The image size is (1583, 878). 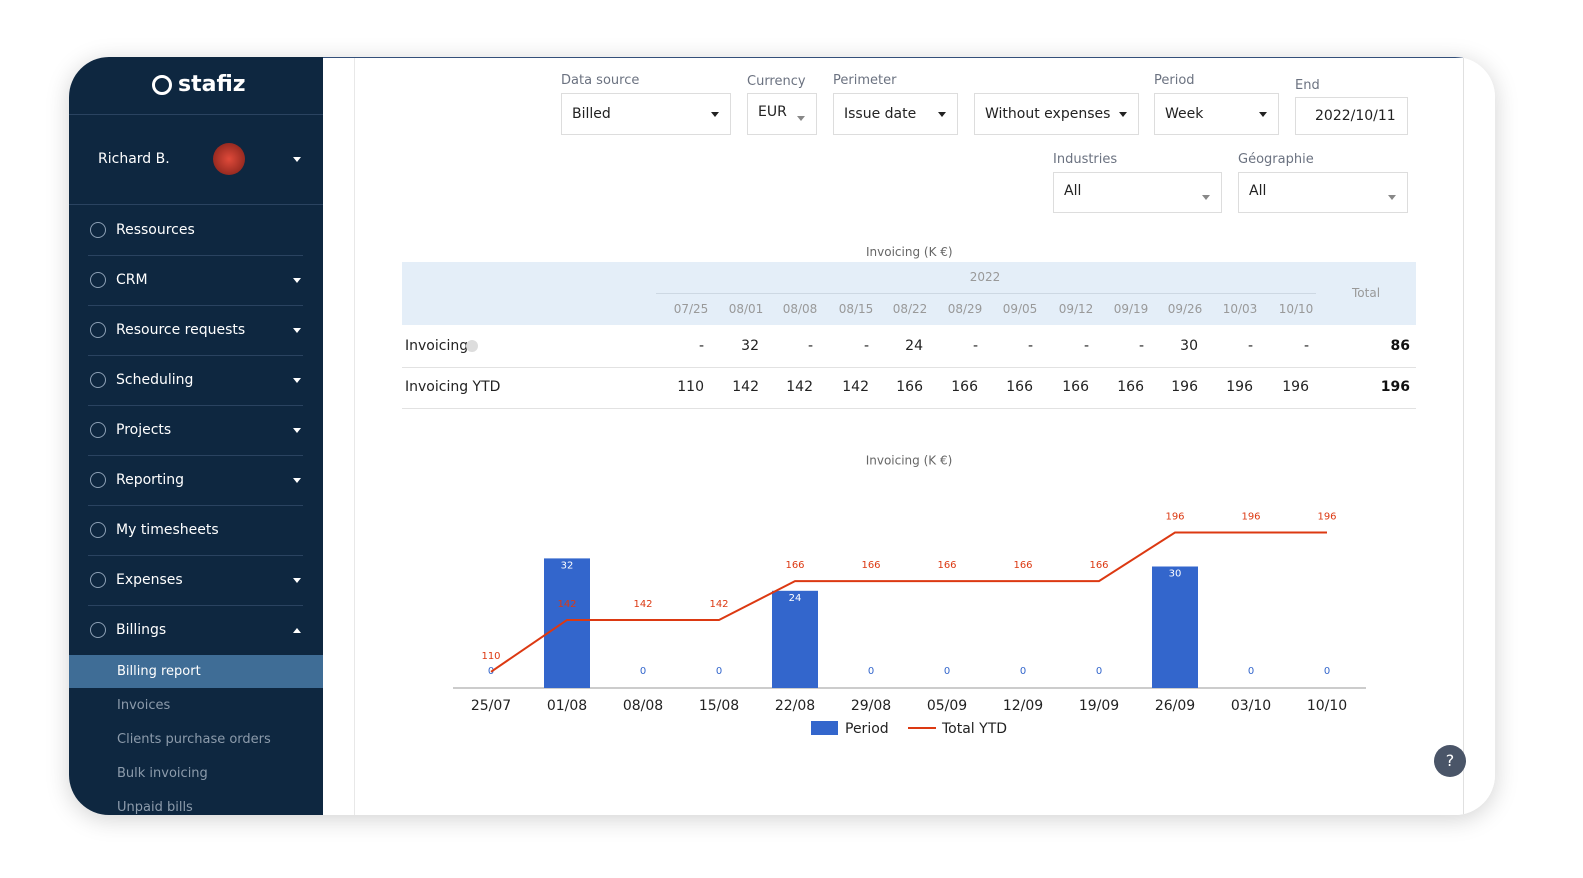 I want to click on data-label: 110, so click(x=490, y=656).